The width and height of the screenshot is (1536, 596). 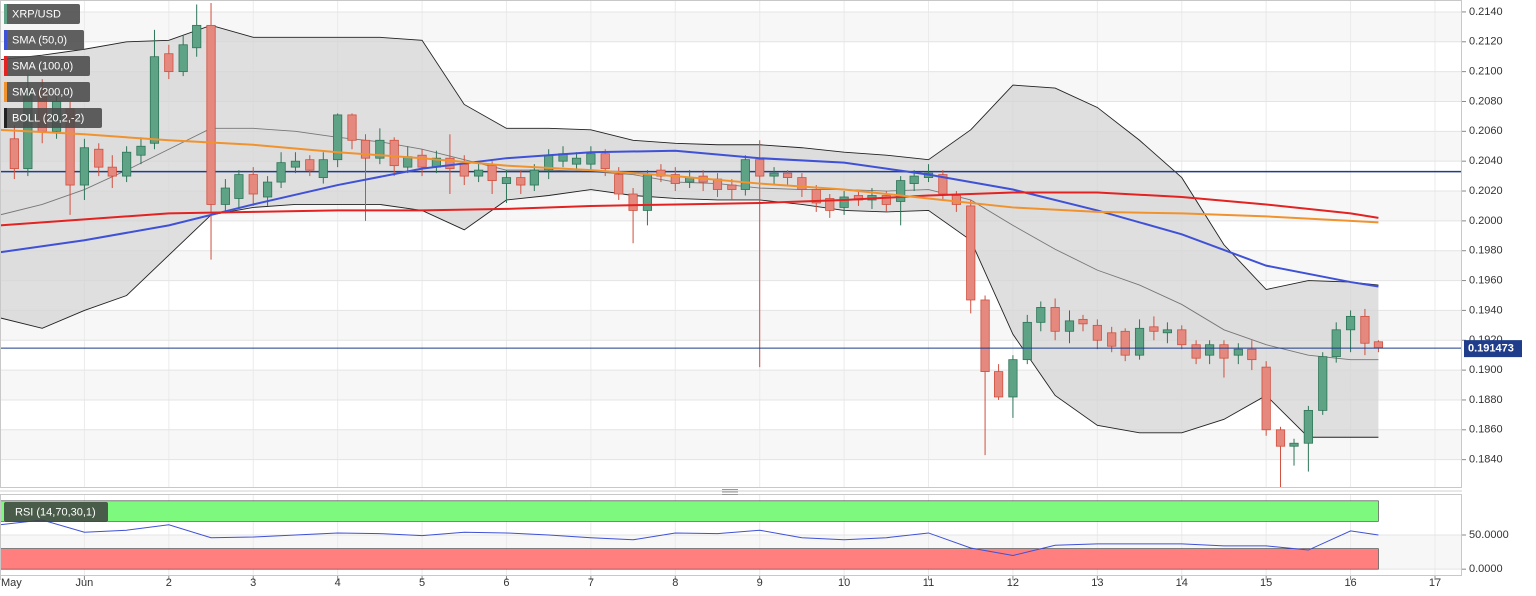 What do you see at coordinates (1486, 12) in the screenshot?
I see `y-tick-label: 0.2140` at bounding box center [1486, 12].